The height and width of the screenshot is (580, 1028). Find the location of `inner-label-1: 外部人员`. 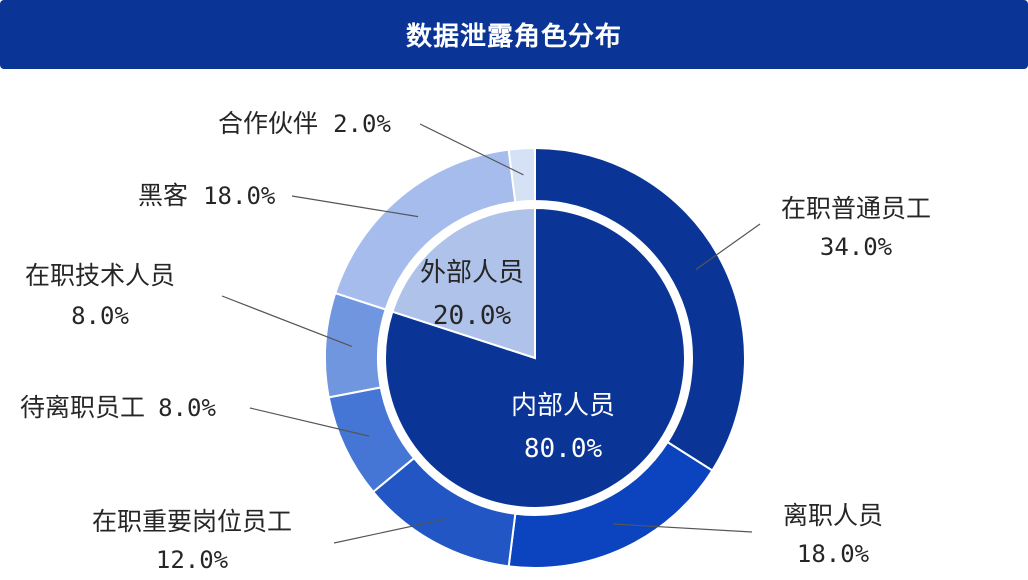

inner-label-1: 外部人员 is located at coordinates (472, 273).